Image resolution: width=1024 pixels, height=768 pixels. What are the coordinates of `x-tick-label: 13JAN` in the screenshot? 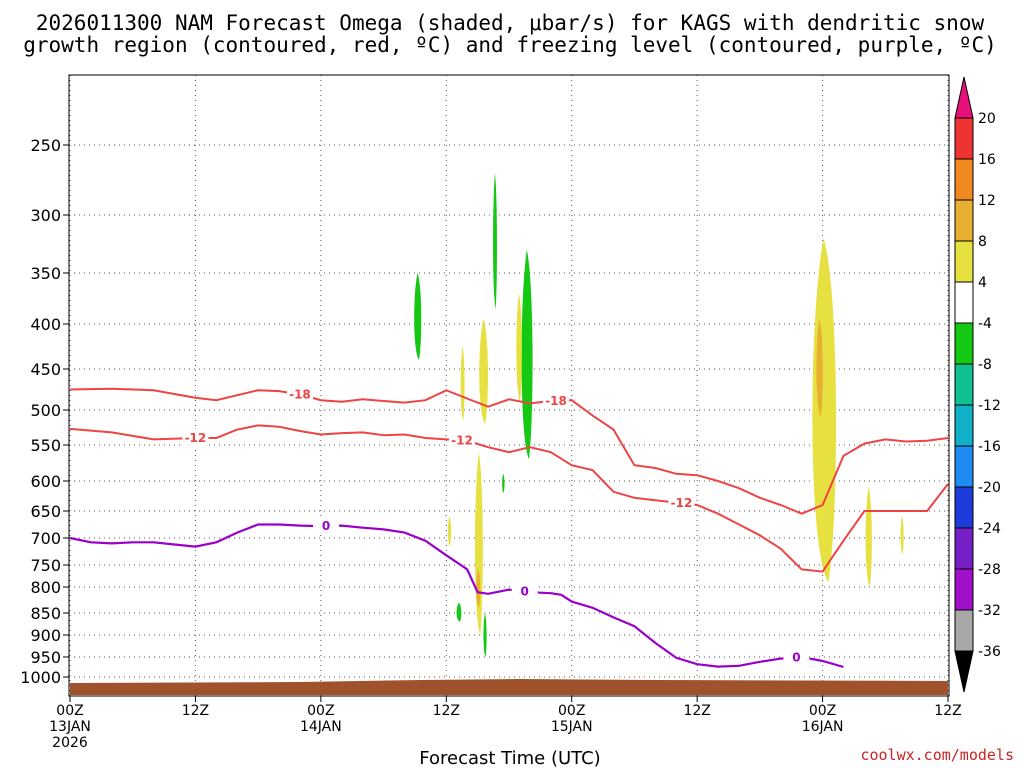 It's located at (70, 727).